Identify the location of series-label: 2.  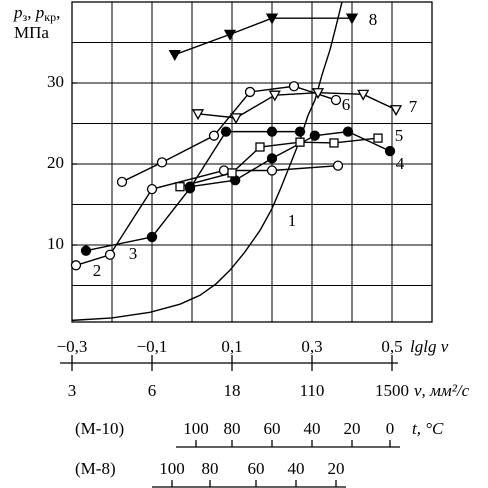
(97, 270).